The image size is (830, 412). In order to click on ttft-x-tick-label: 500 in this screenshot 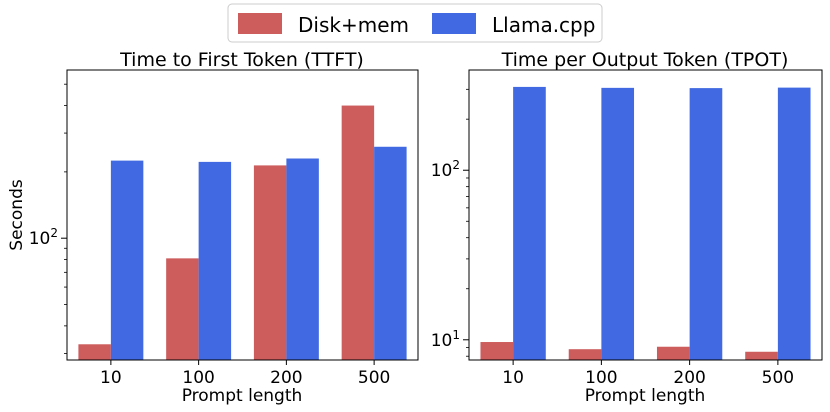, I will do `click(374, 378)`.